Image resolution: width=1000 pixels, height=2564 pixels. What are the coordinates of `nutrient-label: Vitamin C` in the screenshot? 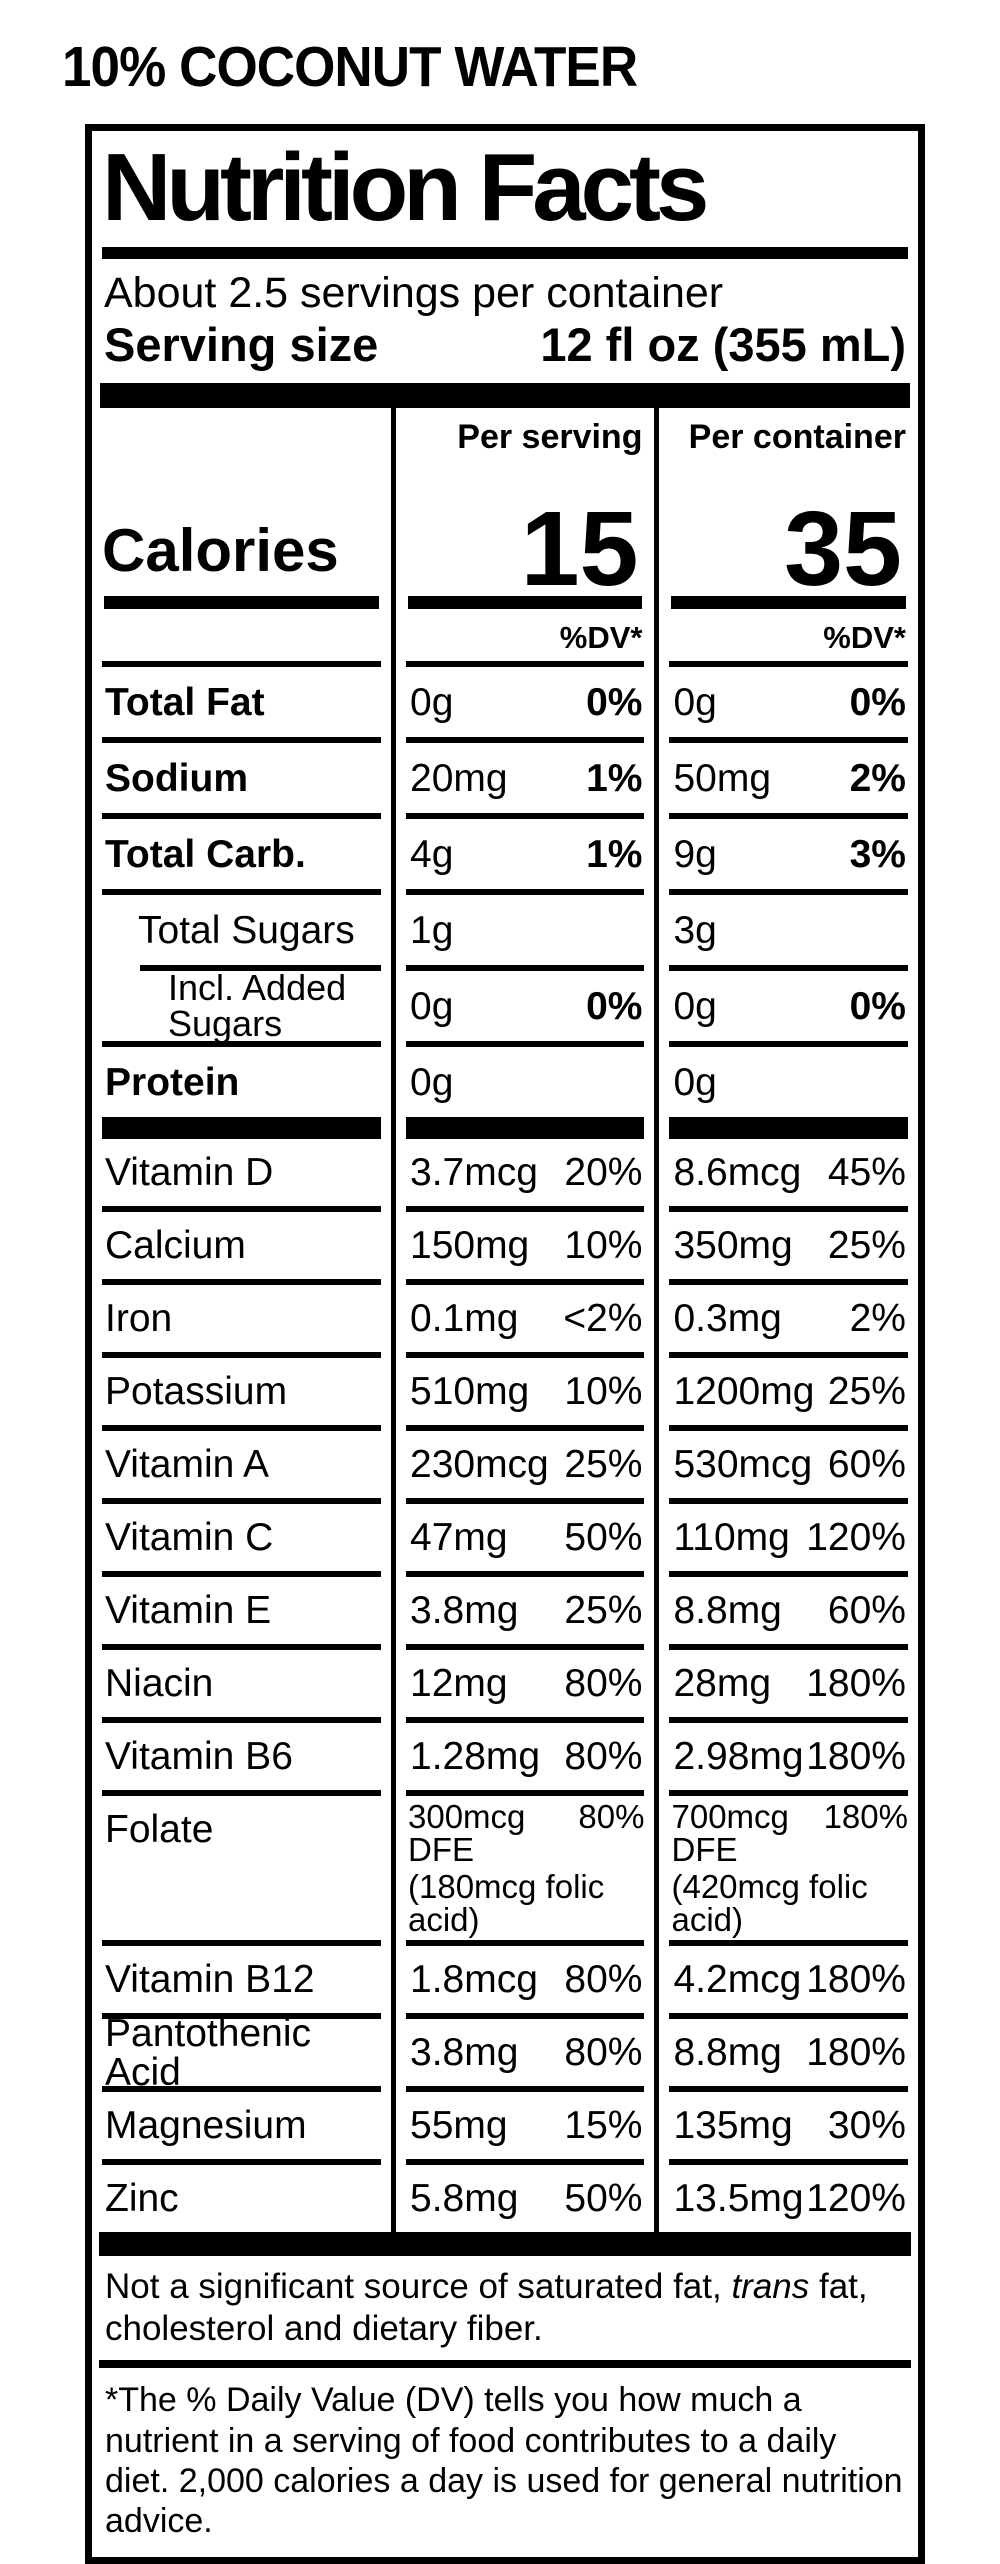 It's located at (189, 1538).